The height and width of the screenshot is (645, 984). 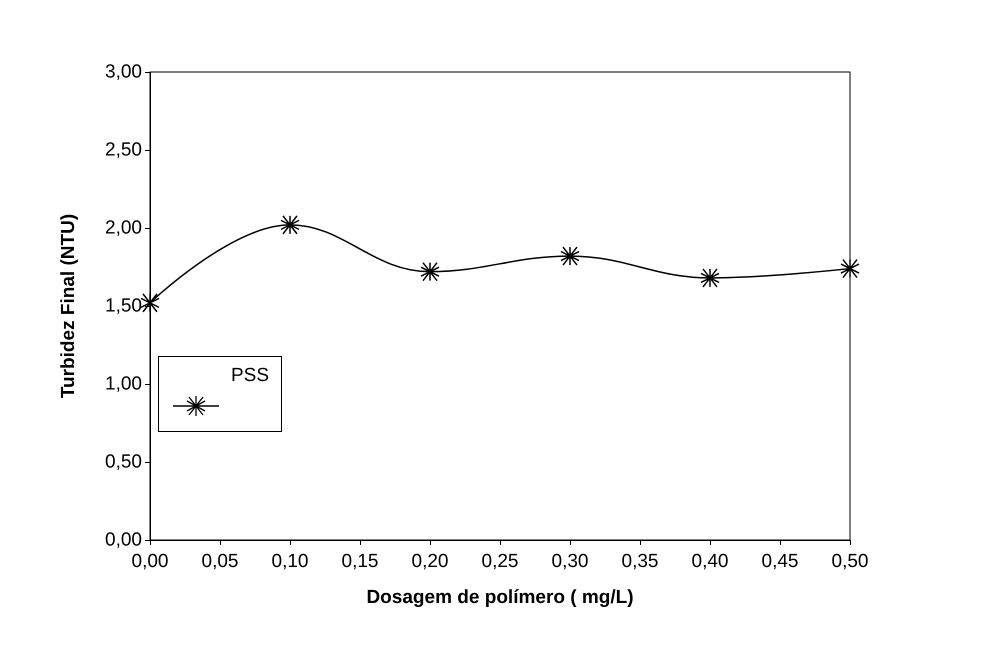 I want to click on y-tick-label: 1,00, so click(x=123, y=384).